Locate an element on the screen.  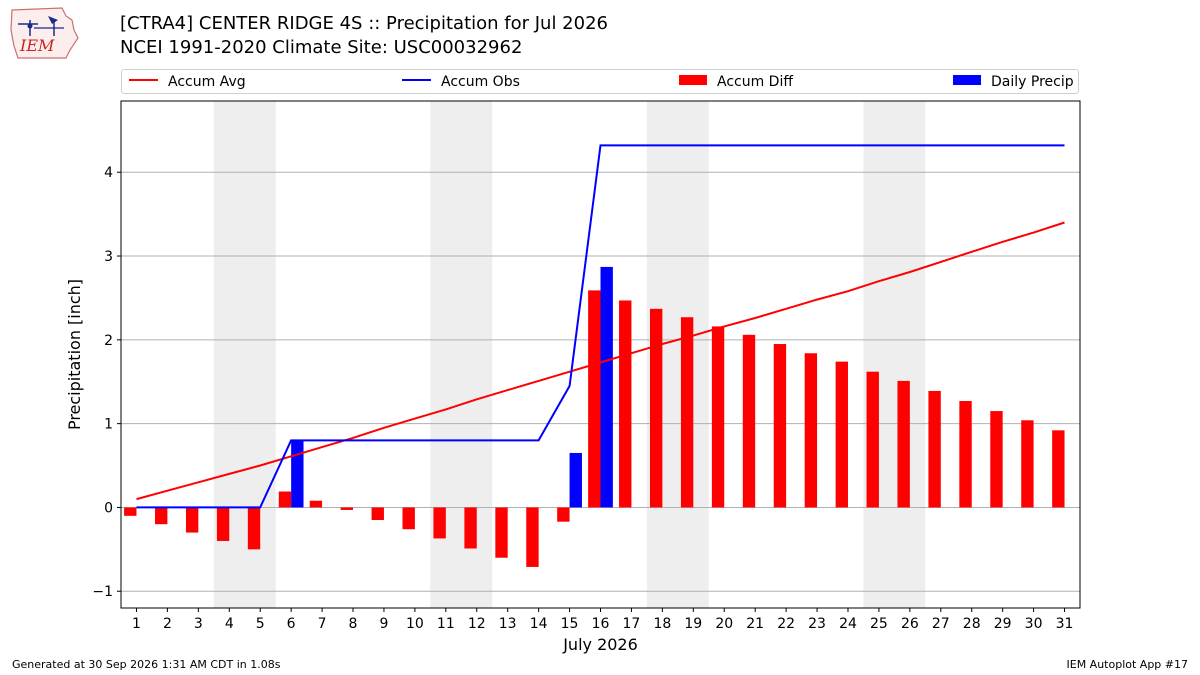
x-tick-label: 23 is located at coordinates (817, 624).